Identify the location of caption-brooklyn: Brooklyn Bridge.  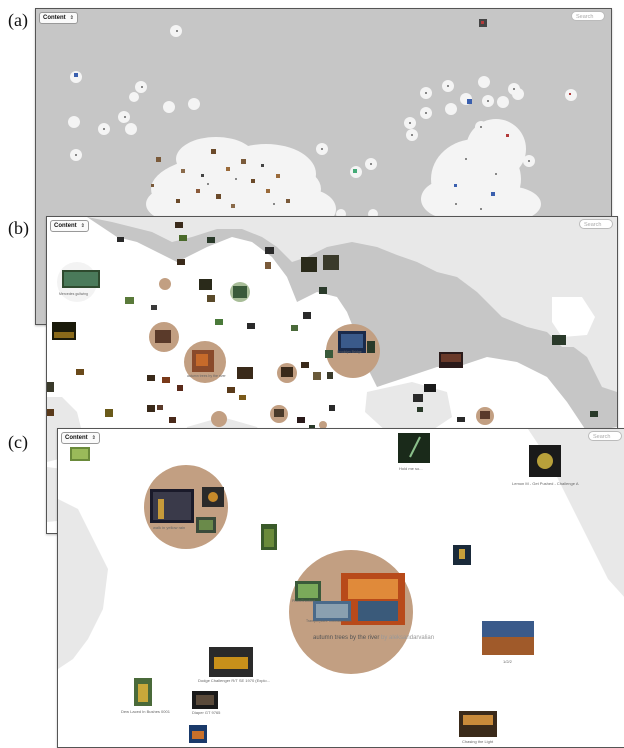
(349, 352).